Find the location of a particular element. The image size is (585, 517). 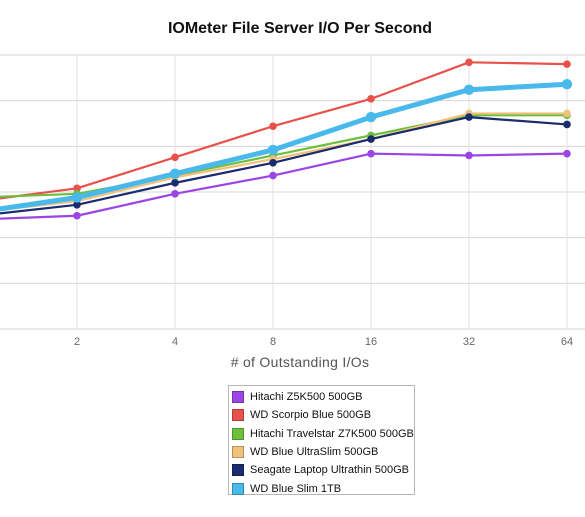

legend-item: WD Blue Slim 1TB is located at coordinates (323, 488).